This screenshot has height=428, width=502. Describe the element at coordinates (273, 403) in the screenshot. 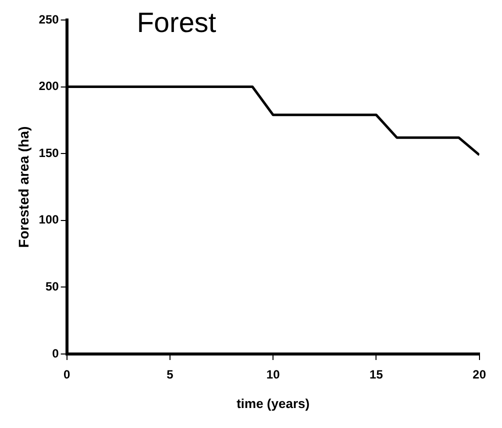

I see `x-axis-title: time (years)` at that location.